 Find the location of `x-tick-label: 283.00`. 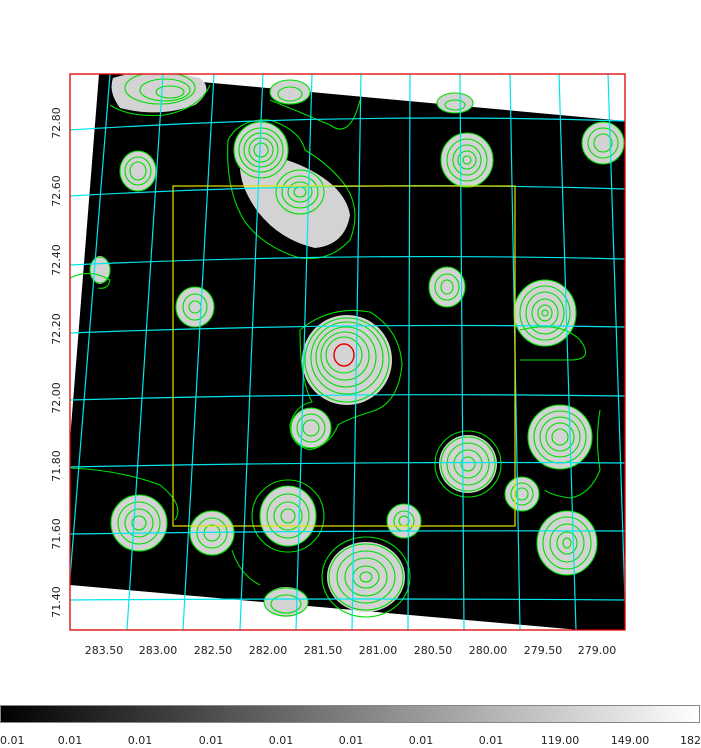

x-tick-label: 283.00 is located at coordinates (158, 650).